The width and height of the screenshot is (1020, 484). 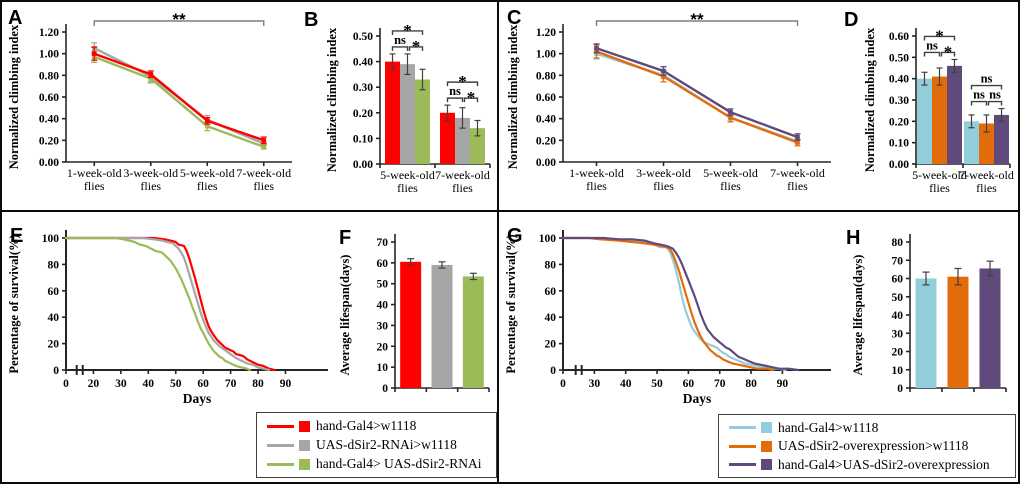 What do you see at coordinates (414, 311) in the screenshot?
I see `panel-F-chart: F 0 10 20 30 40 50 60 70 Average lifespan(days)` at bounding box center [414, 311].